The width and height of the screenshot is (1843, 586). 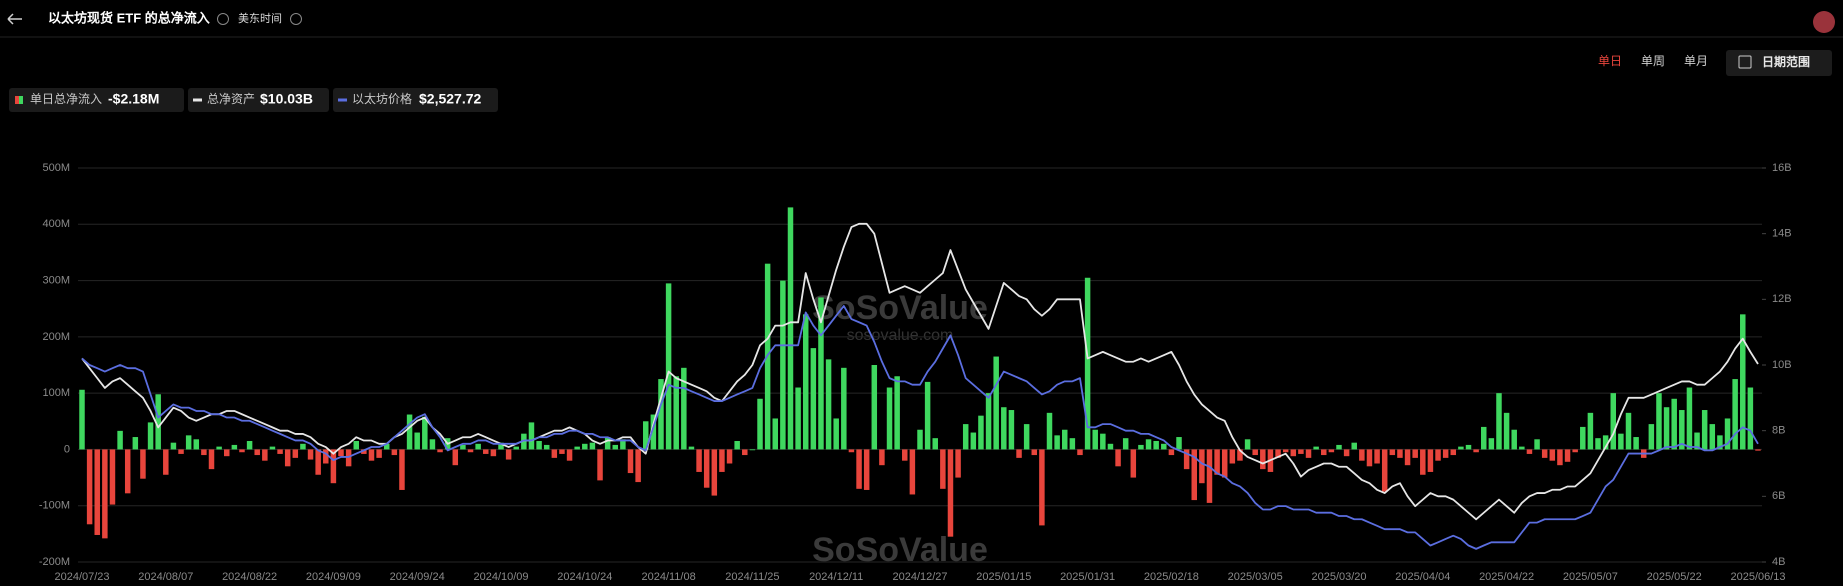 What do you see at coordinates (249, 577) in the screenshot?
I see `x-tick-label: 2024/08/22` at bounding box center [249, 577].